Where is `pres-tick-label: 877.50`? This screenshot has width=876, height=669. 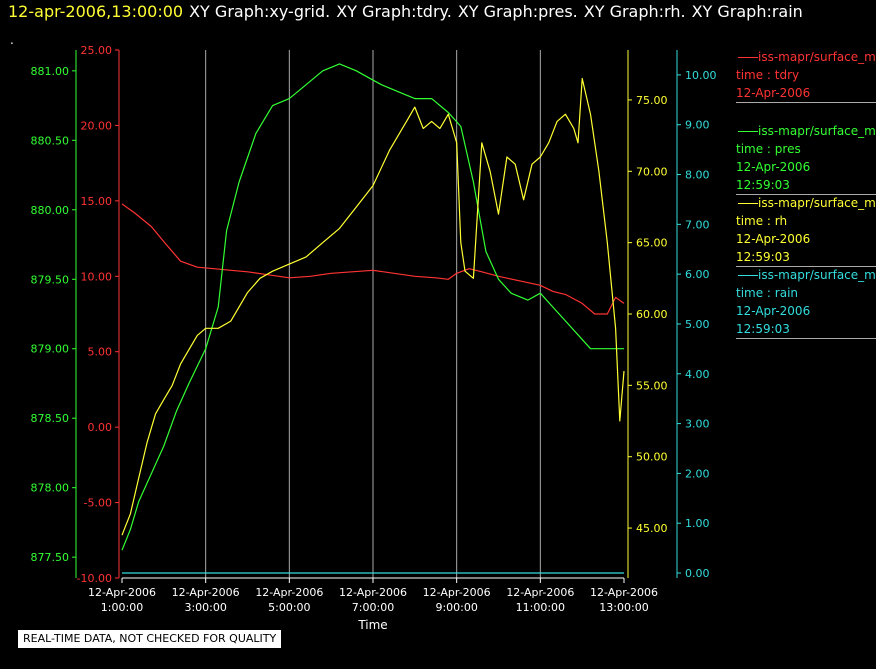
pres-tick-label: 877.50 is located at coordinates (50, 557).